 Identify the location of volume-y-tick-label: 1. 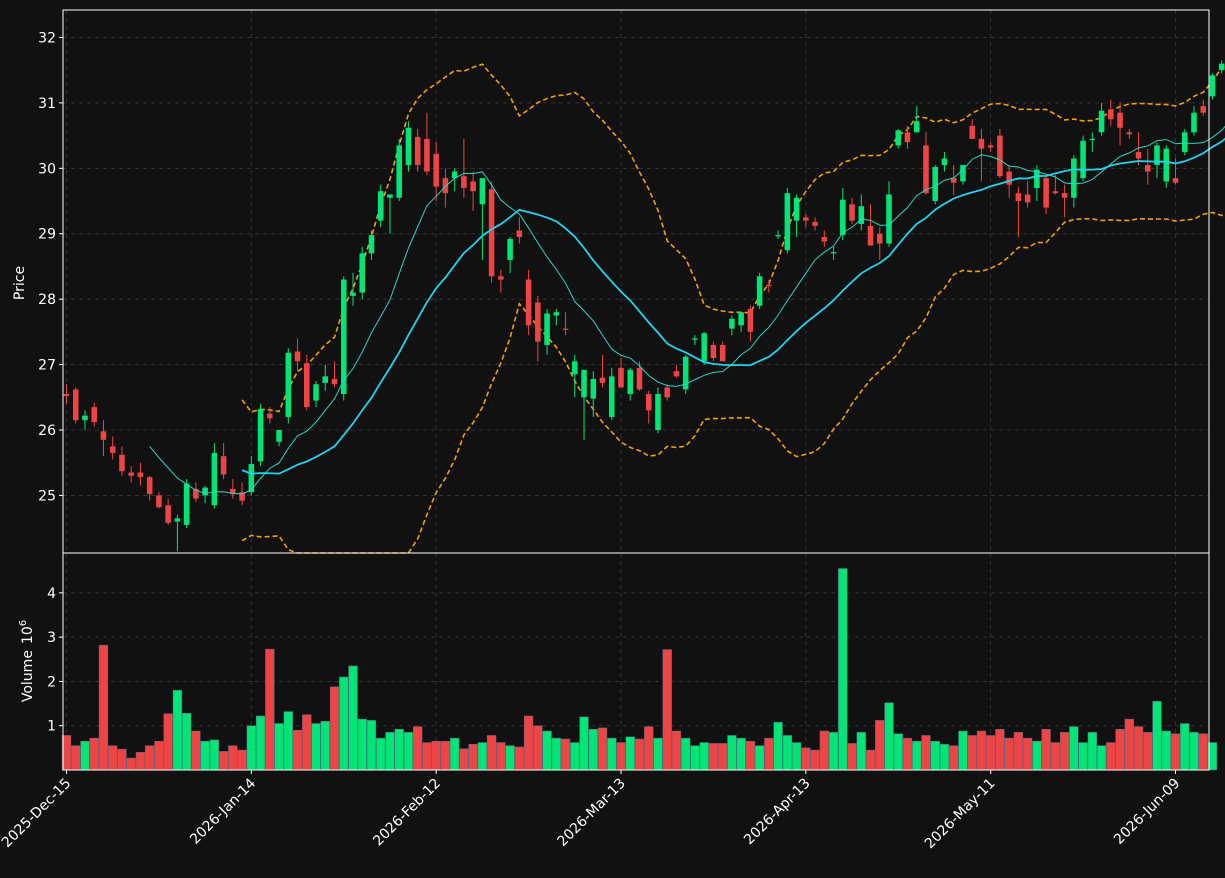
(51, 727).